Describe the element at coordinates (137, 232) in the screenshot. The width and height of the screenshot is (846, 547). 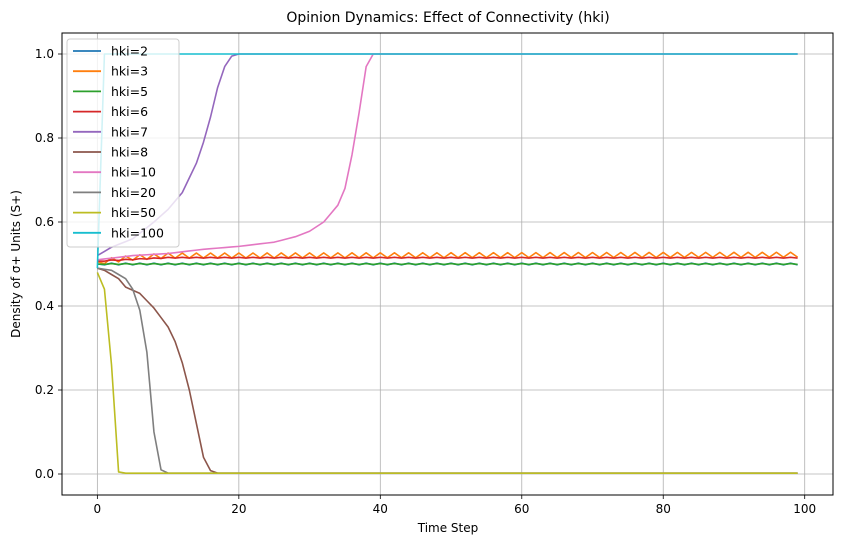
I see `legend-label: hki=100` at that location.